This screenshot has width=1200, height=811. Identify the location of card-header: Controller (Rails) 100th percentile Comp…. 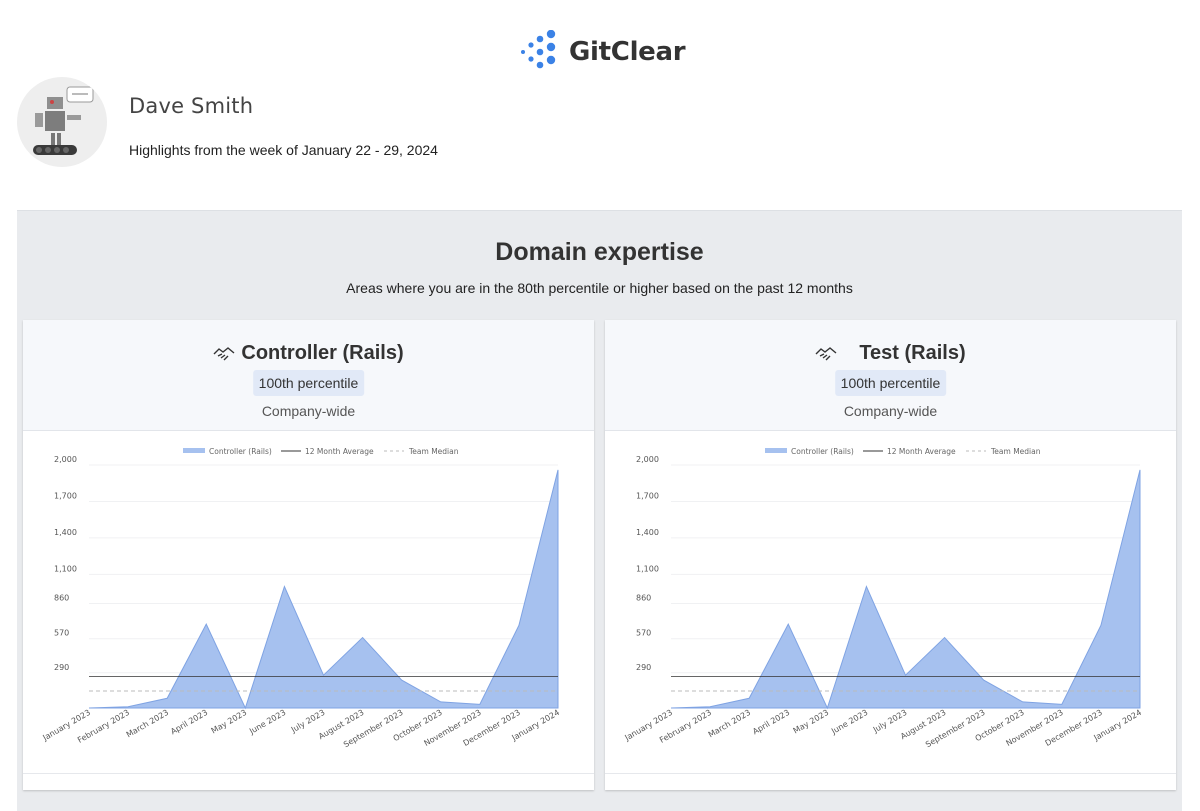
(308, 375).